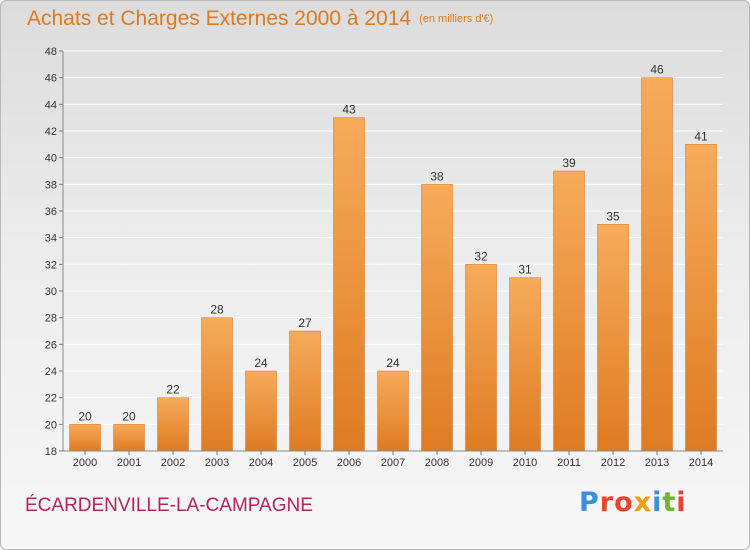 Image resolution: width=750 pixels, height=550 pixels. I want to click on y-tick-label: 36, so click(51, 212).